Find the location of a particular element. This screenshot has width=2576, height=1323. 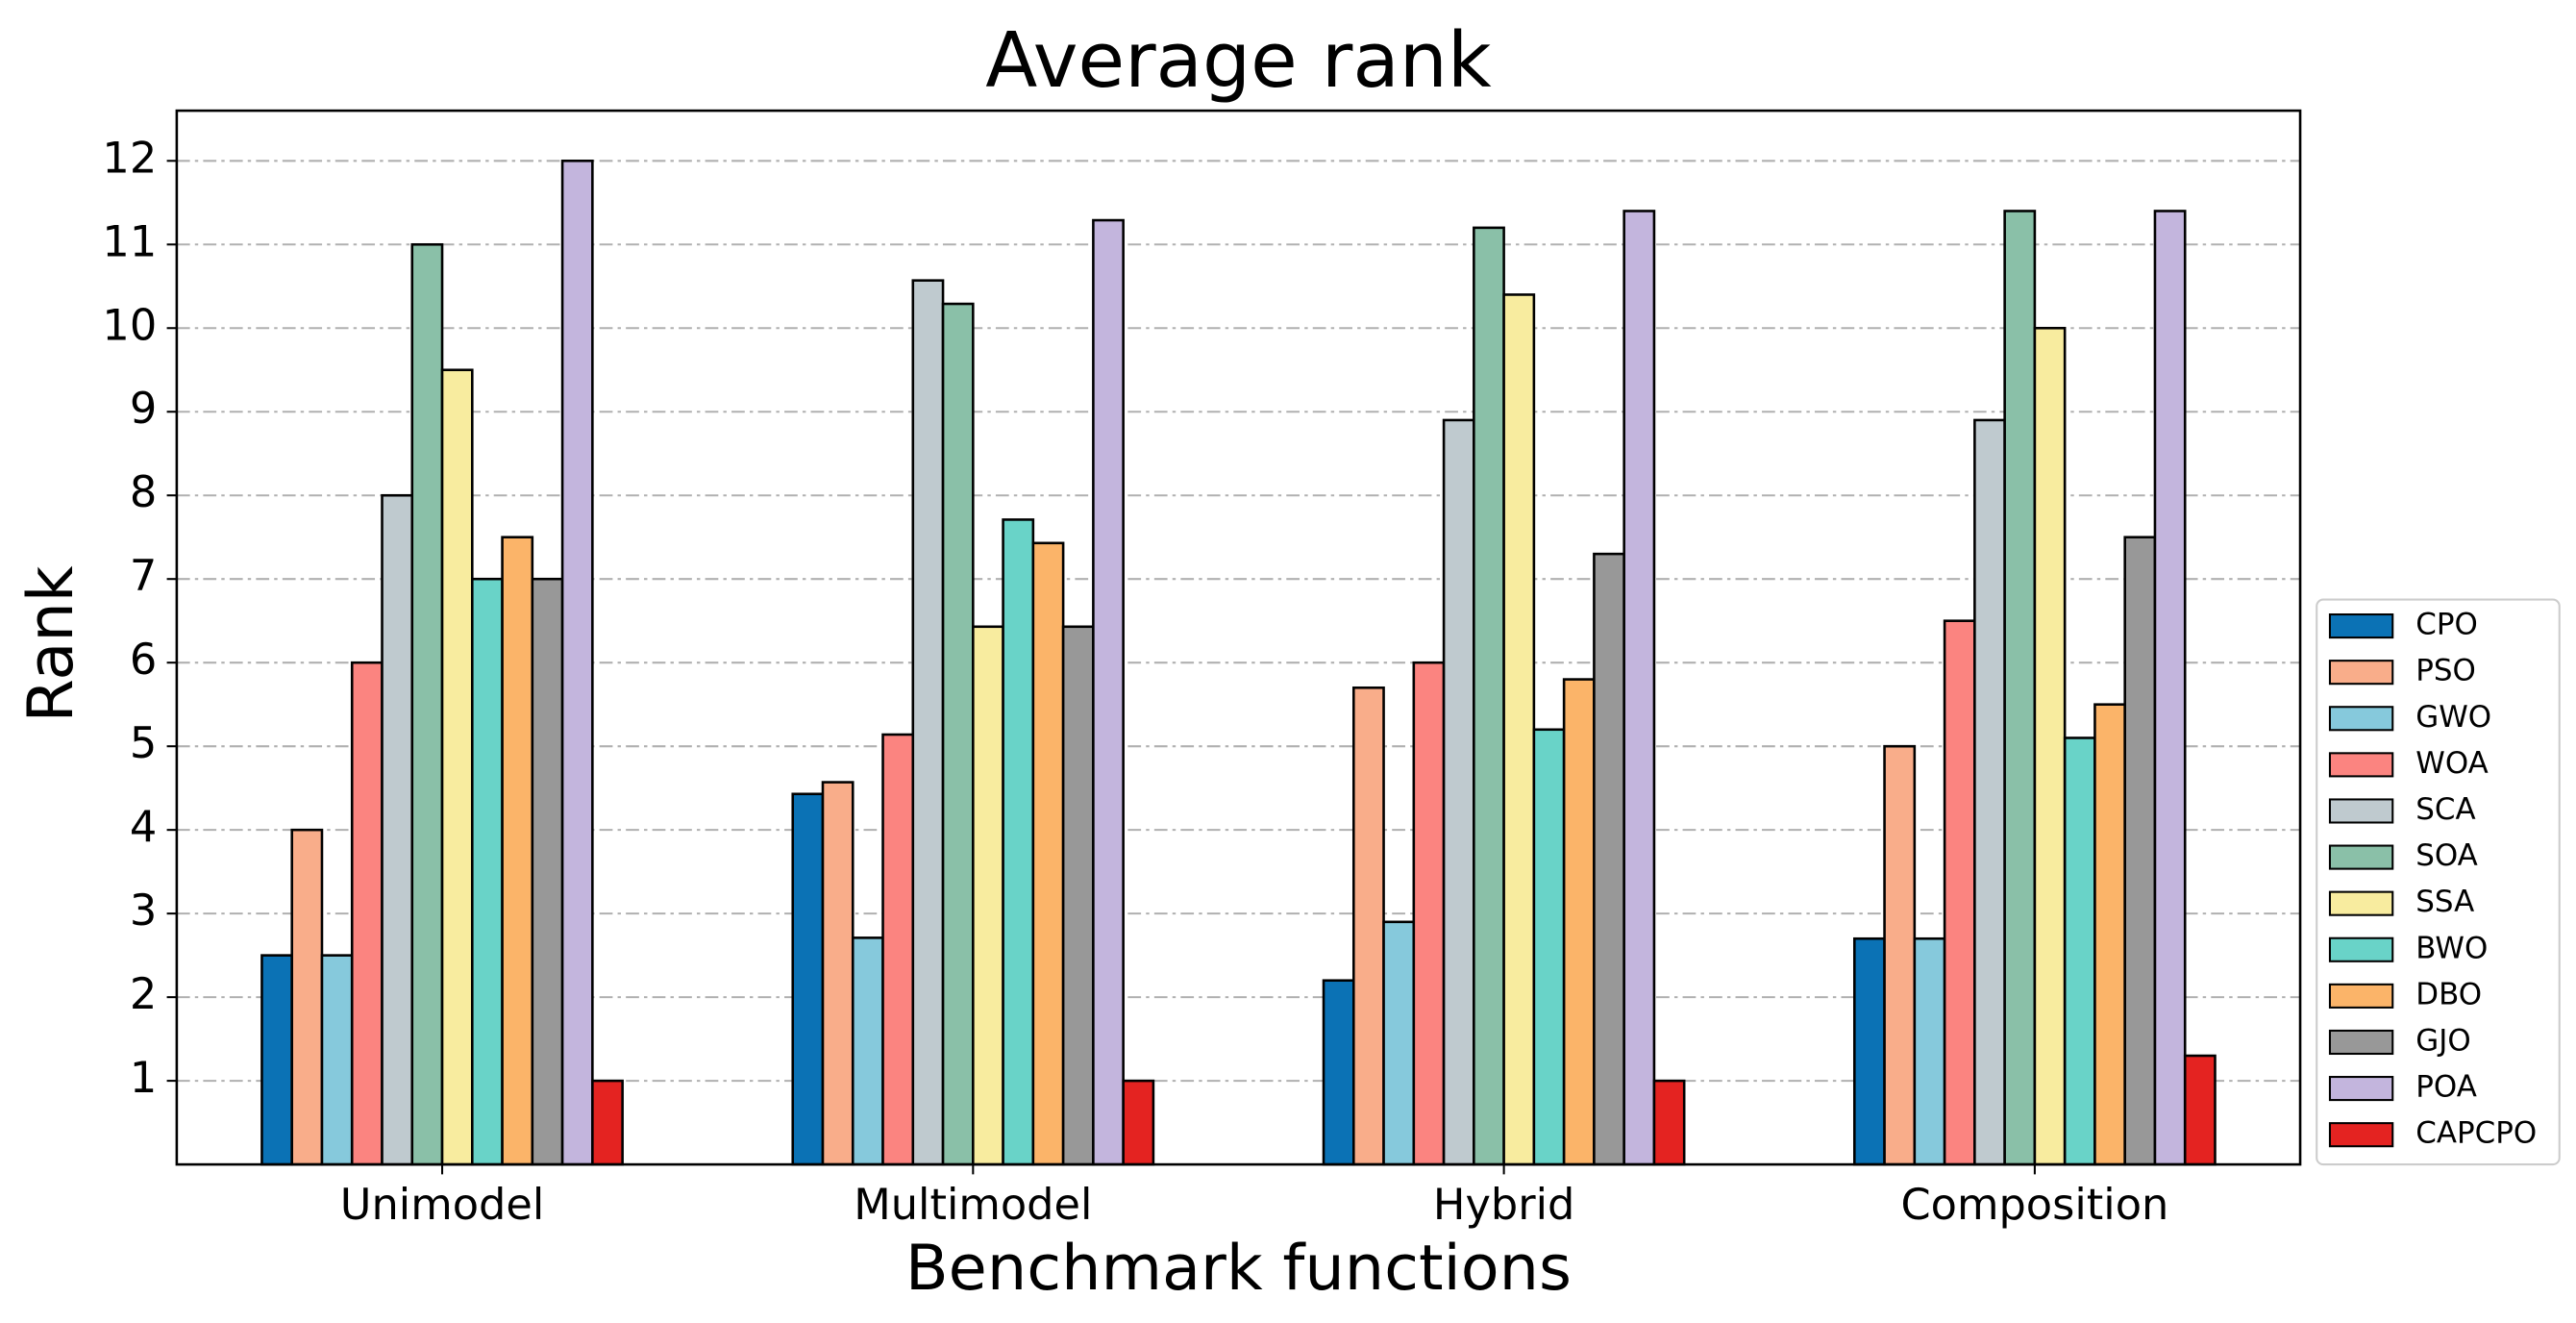

x-tick-label: Composition is located at coordinates (2034, 1205).